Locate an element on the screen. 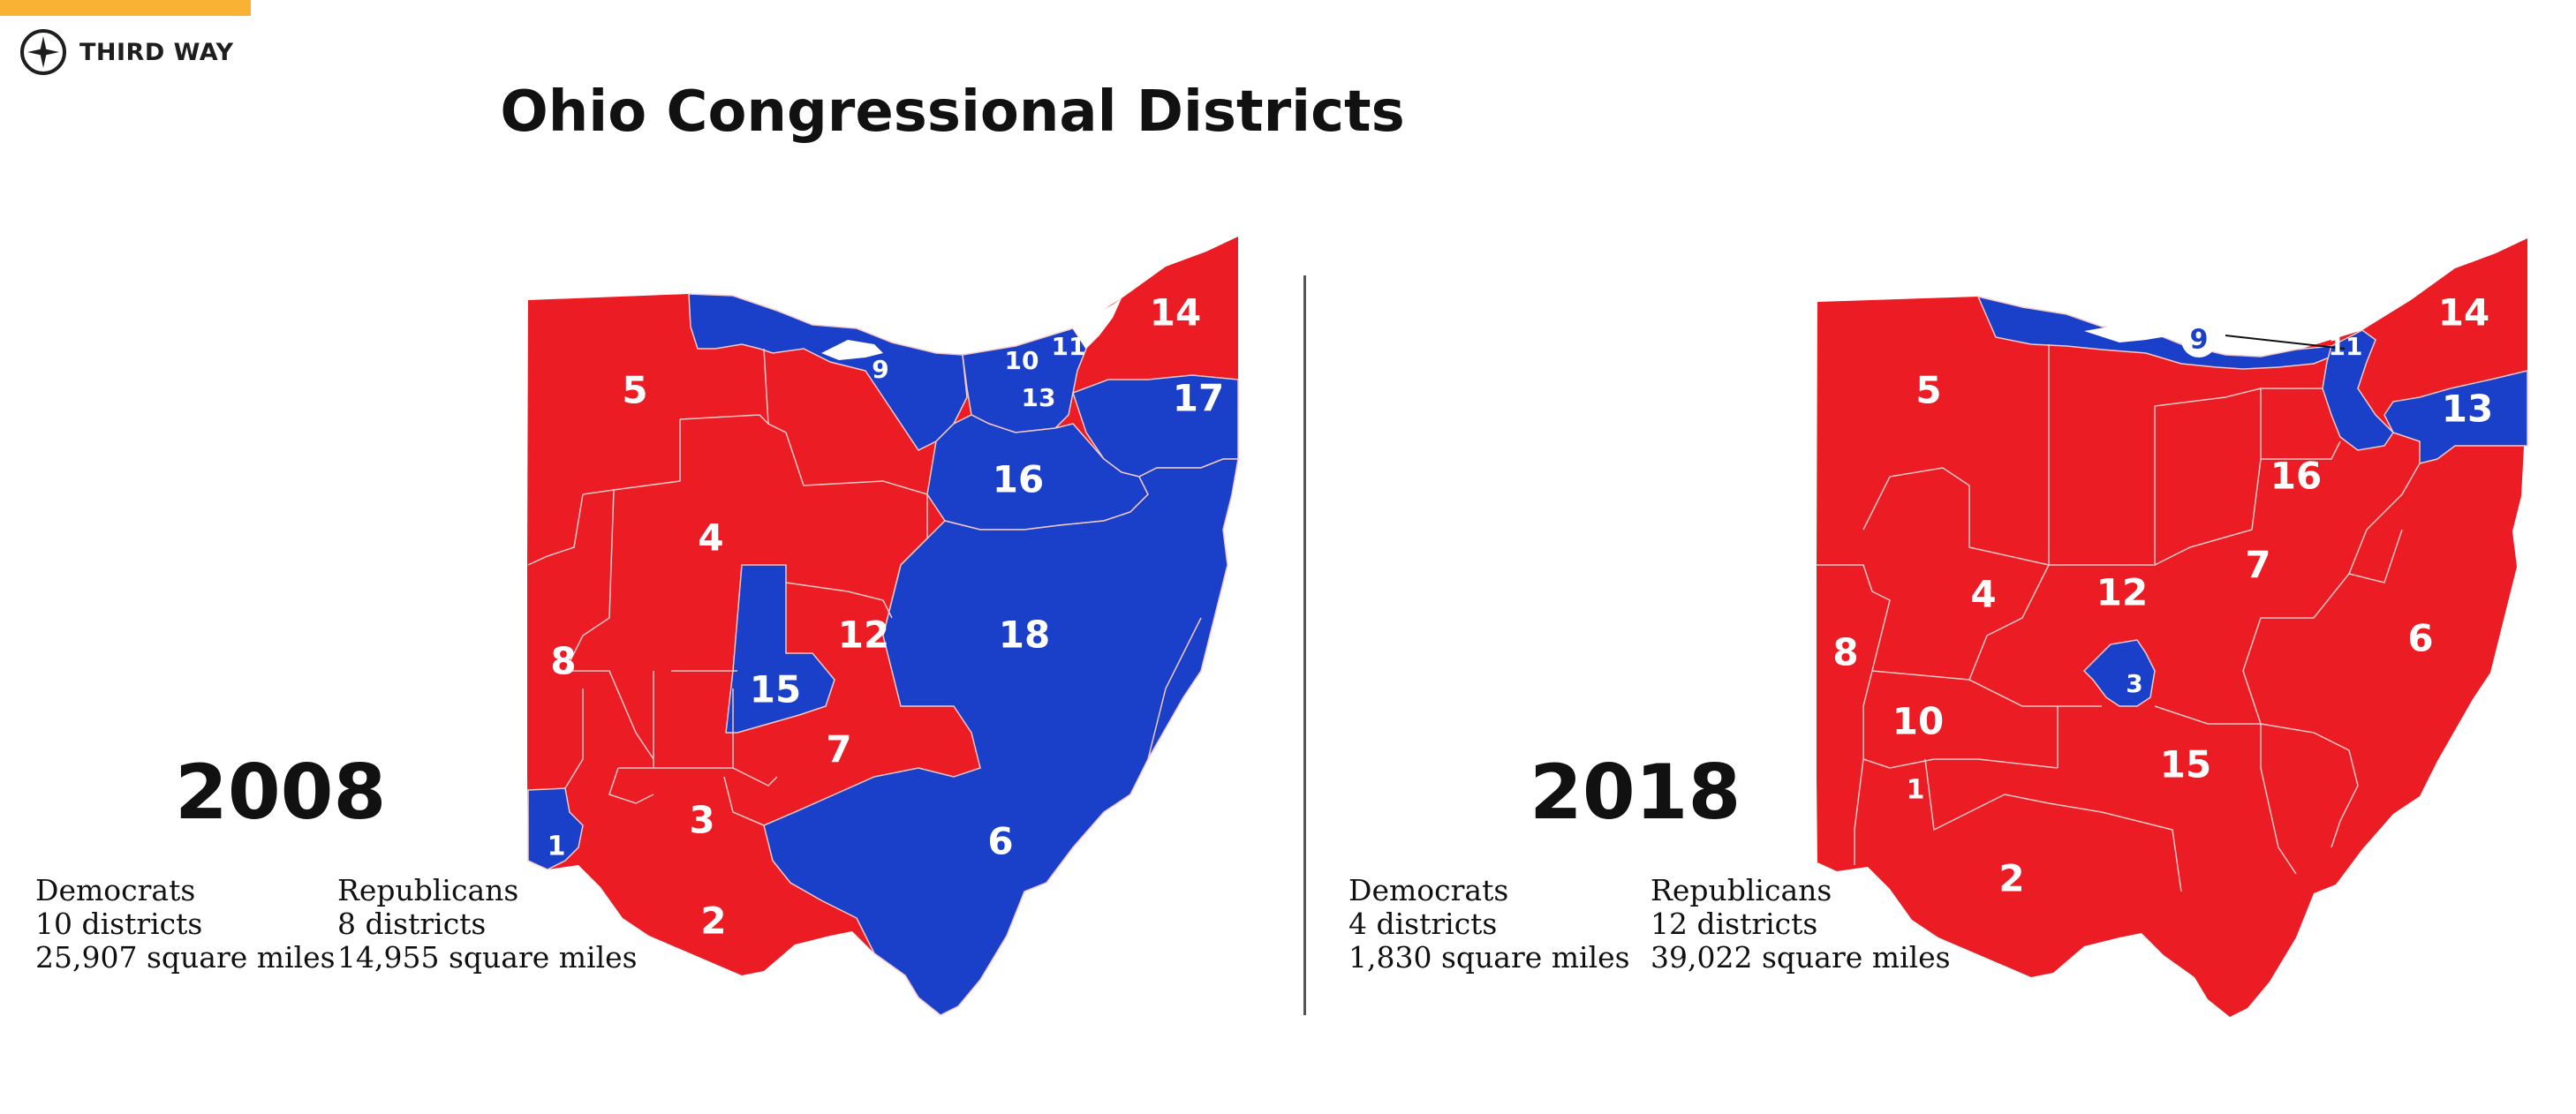 This screenshot has width=2576, height=1114. label-2008-15: 15 is located at coordinates (775, 689).